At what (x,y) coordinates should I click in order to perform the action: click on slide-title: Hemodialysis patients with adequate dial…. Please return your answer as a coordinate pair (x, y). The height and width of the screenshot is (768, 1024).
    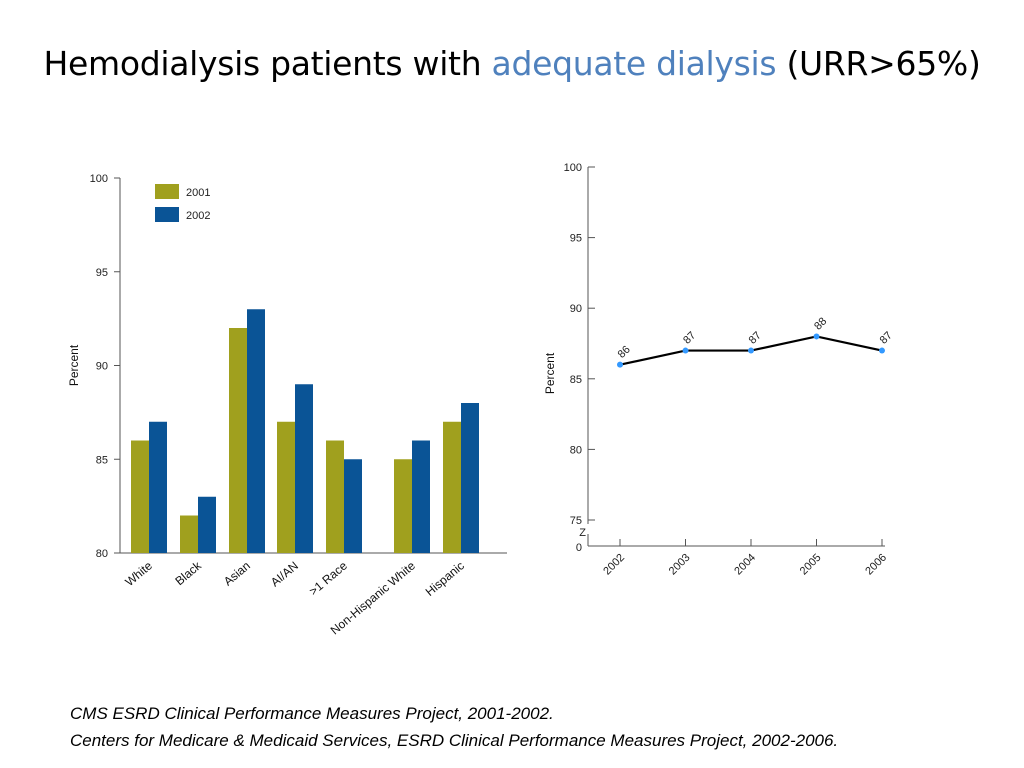
    Looking at the image, I should click on (512, 63).